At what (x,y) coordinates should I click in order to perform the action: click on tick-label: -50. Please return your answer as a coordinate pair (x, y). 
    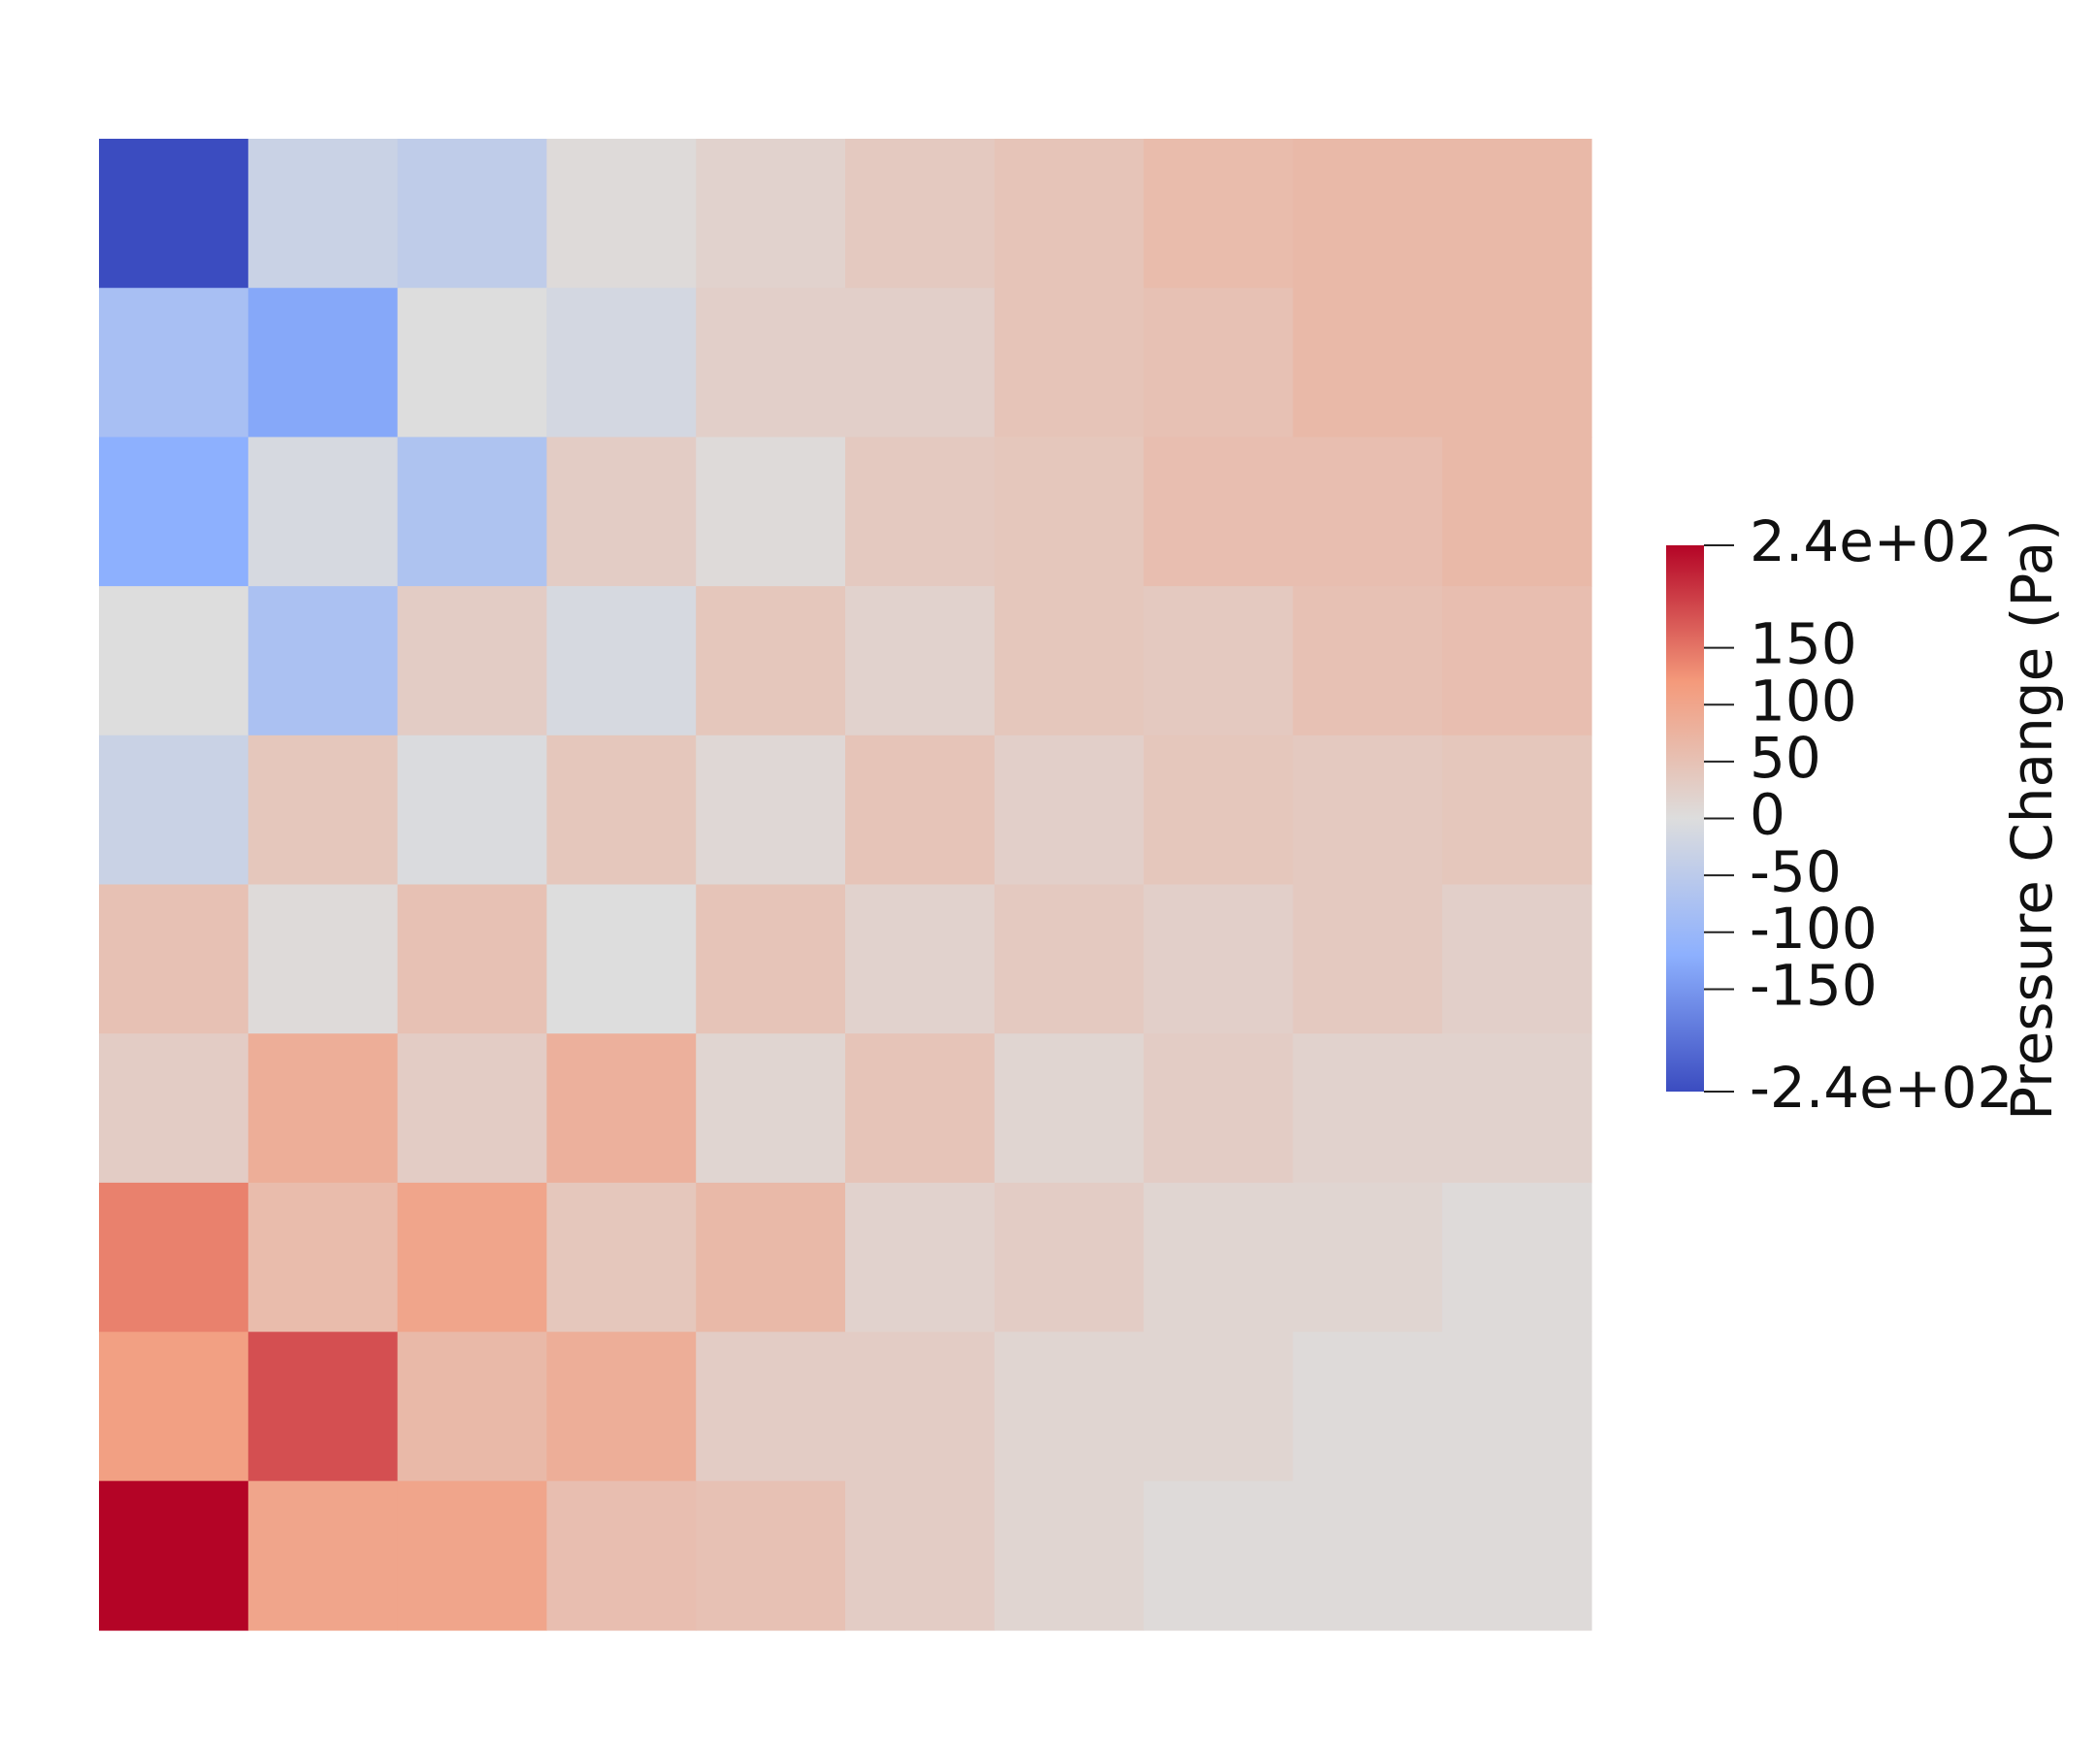
    Looking at the image, I should click on (1796, 871).